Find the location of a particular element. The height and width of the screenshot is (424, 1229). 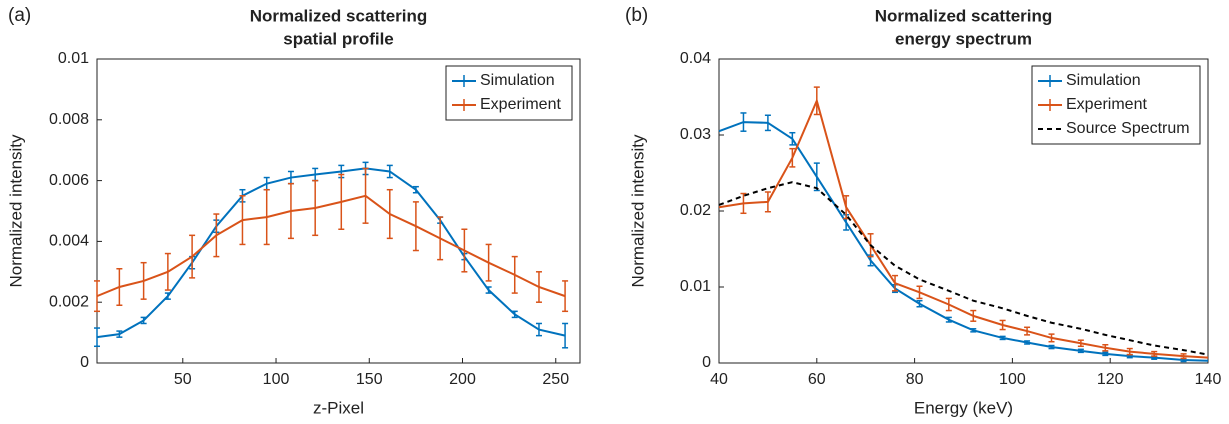

x-tick-label: 50 is located at coordinates (183, 379).